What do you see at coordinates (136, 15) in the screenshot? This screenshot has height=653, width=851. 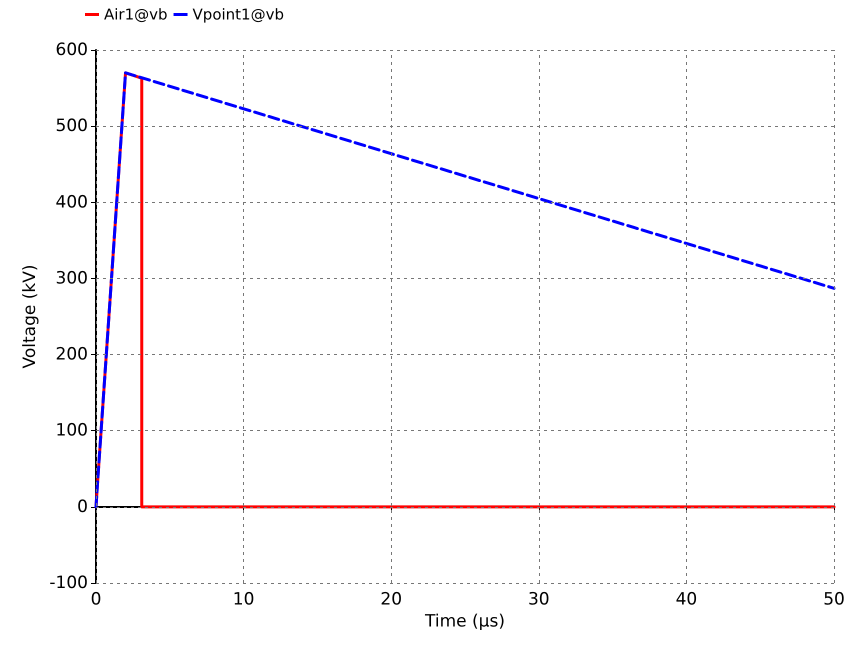 I see `legend-label: Air1@vb` at bounding box center [136, 15].